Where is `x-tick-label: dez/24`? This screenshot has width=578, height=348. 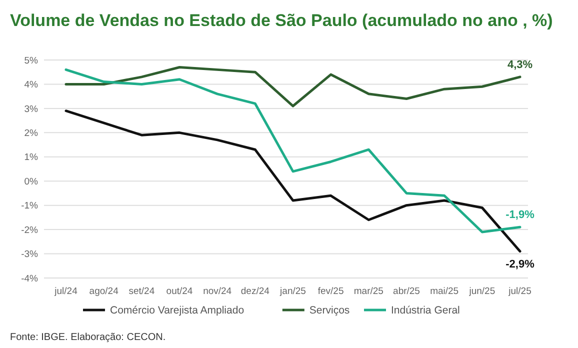
x-tick-label: dez/24 is located at coordinates (255, 291).